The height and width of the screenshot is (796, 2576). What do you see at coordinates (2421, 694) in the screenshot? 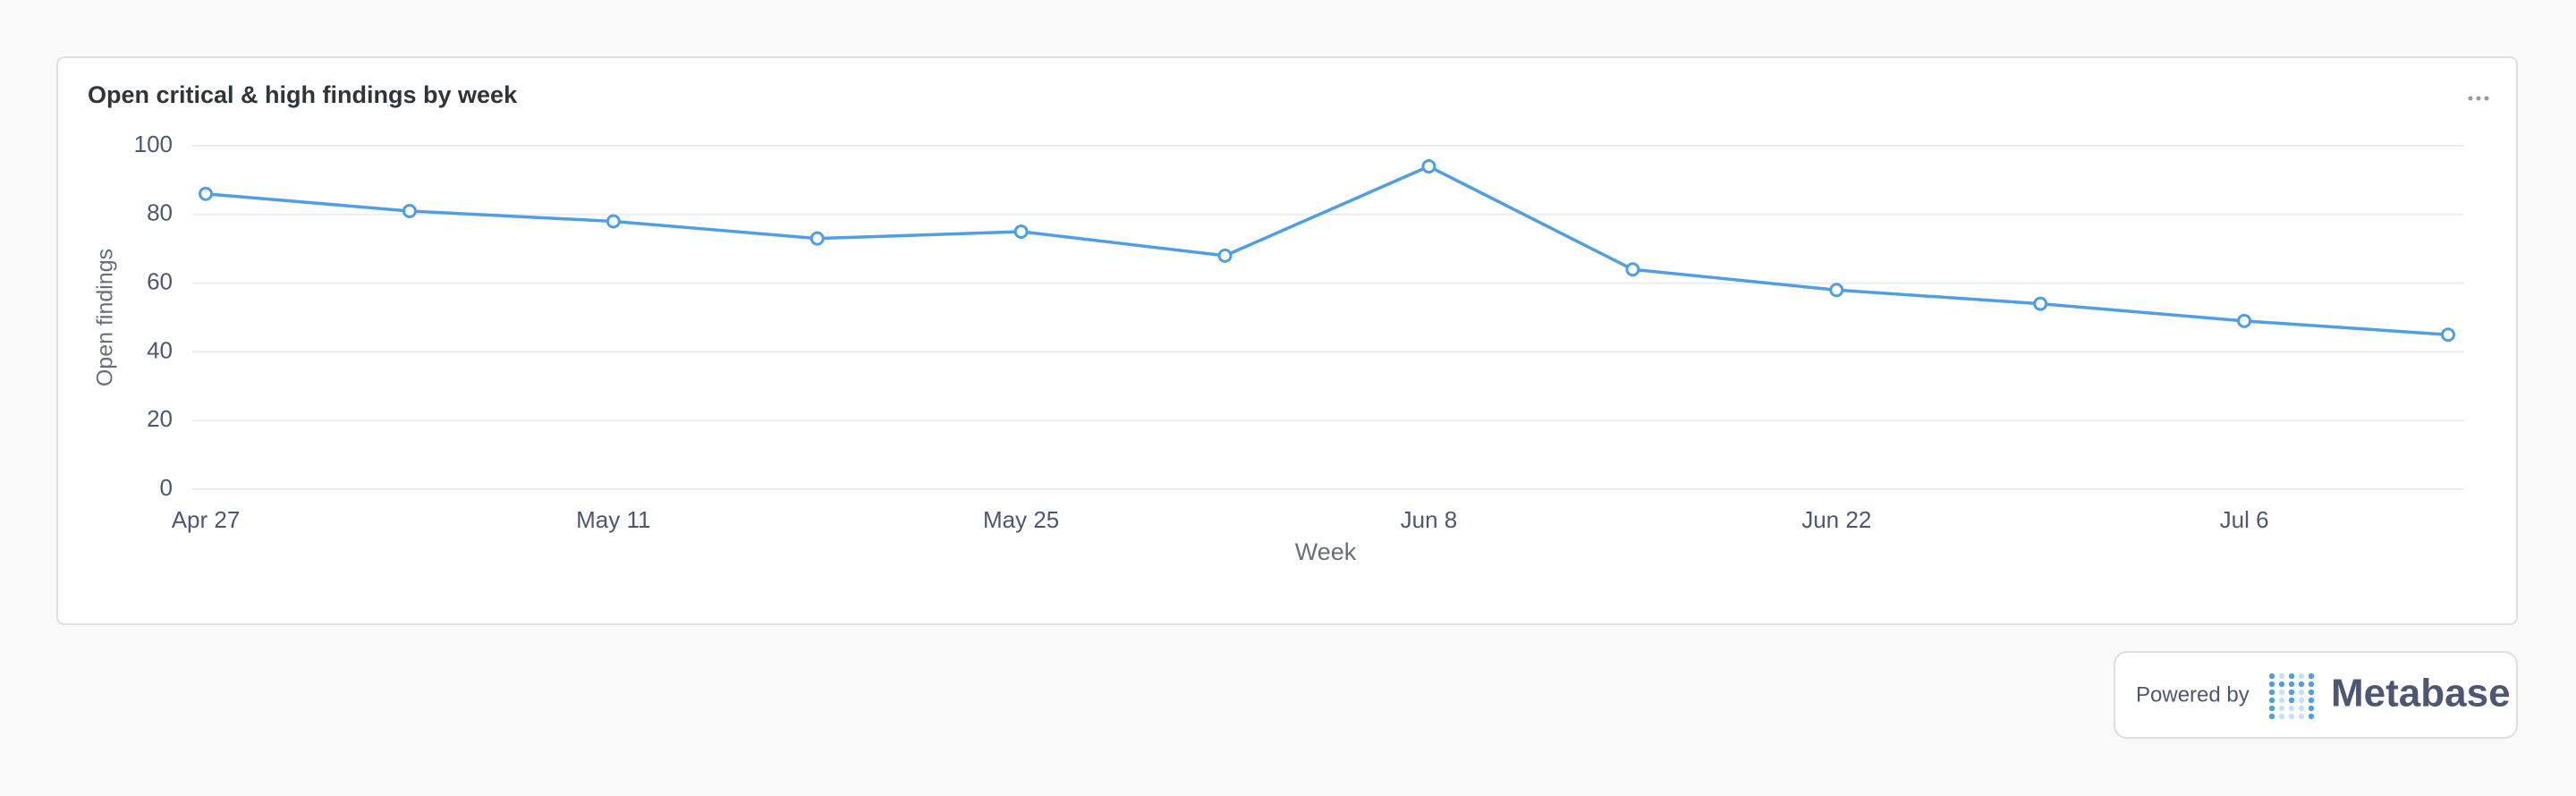
I see `brand: Metabase` at bounding box center [2421, 694].